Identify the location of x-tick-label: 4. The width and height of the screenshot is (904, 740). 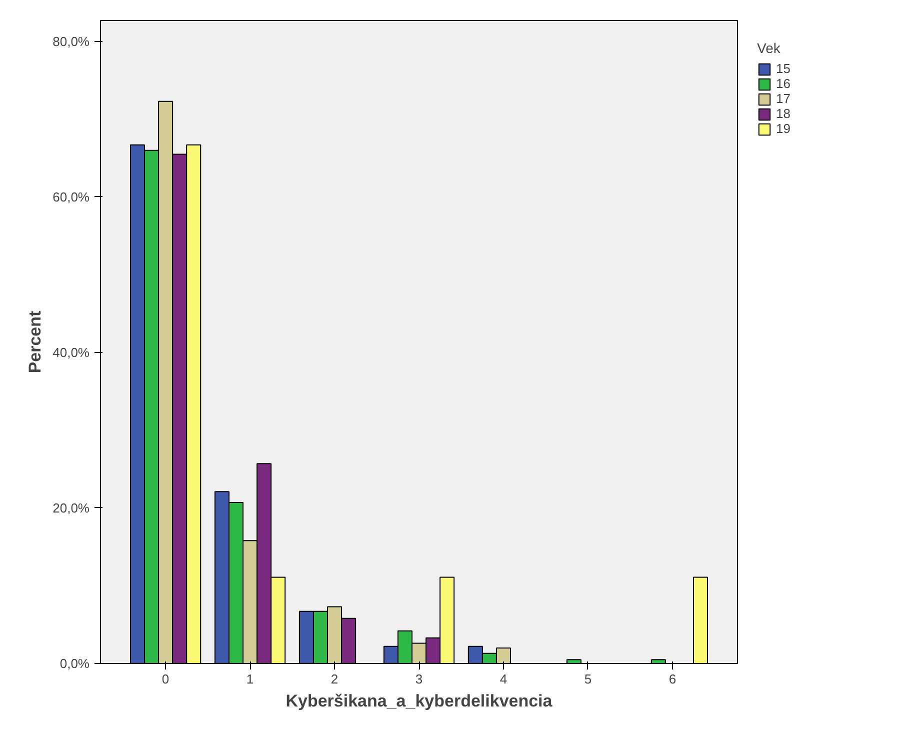
(504, 679).